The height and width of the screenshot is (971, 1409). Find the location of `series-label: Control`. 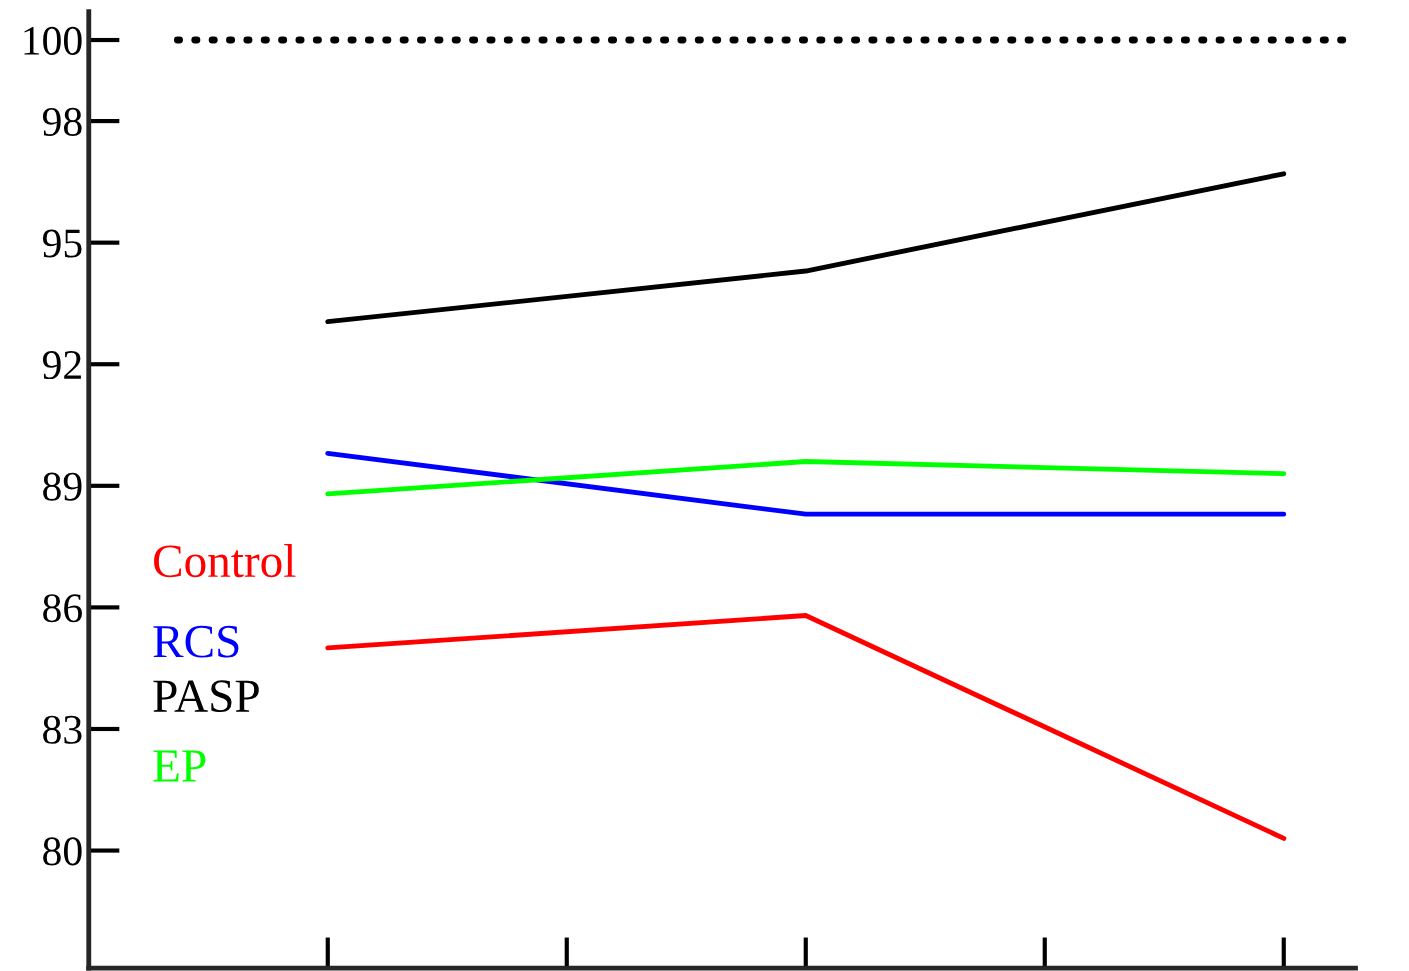

series-label: Control is located at coordinates (225, 561).